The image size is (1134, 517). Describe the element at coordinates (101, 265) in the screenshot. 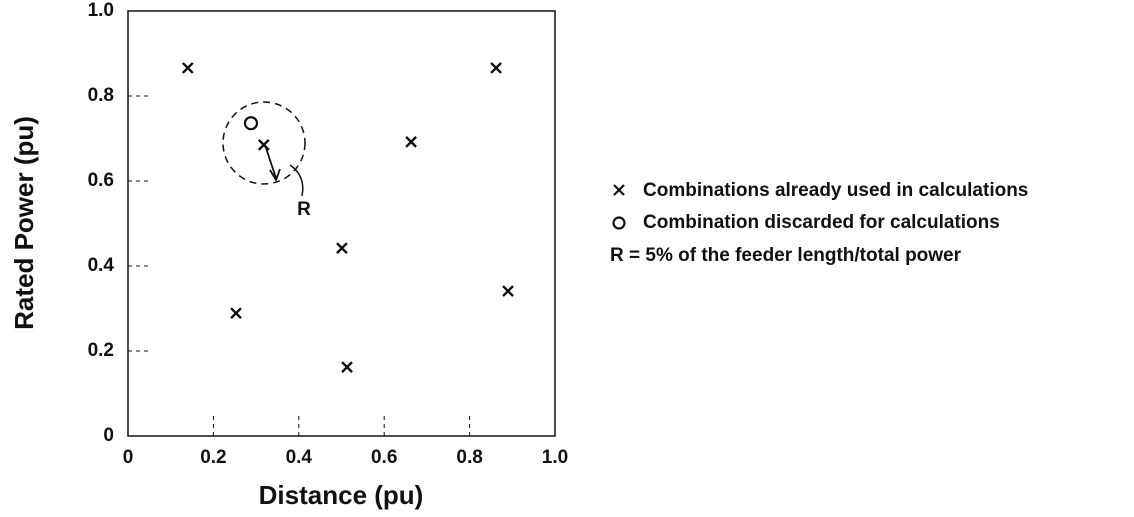

I see `y-tick-label: 0.4` at that location.